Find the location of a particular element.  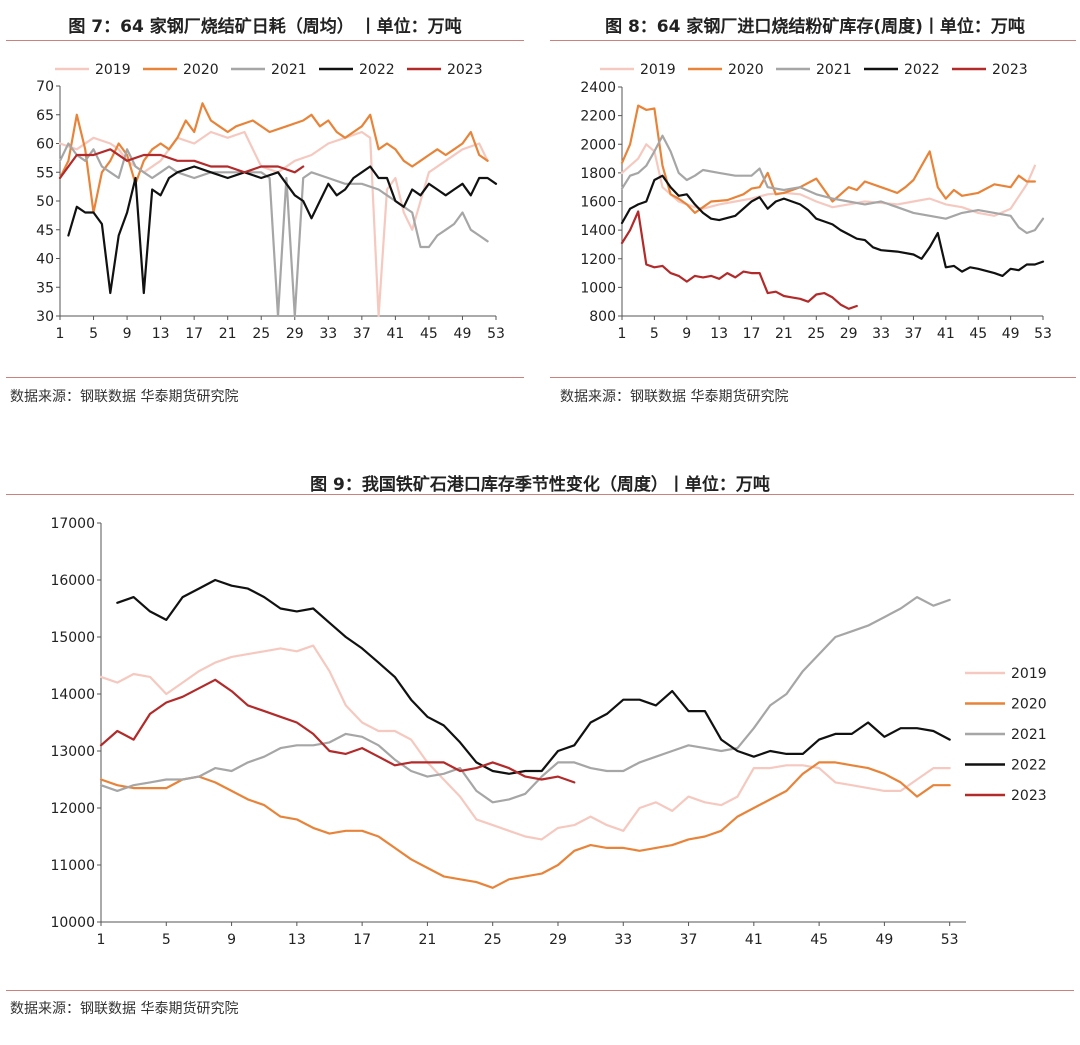

y-tick-label: 40 is located at coordinates (45, 260).